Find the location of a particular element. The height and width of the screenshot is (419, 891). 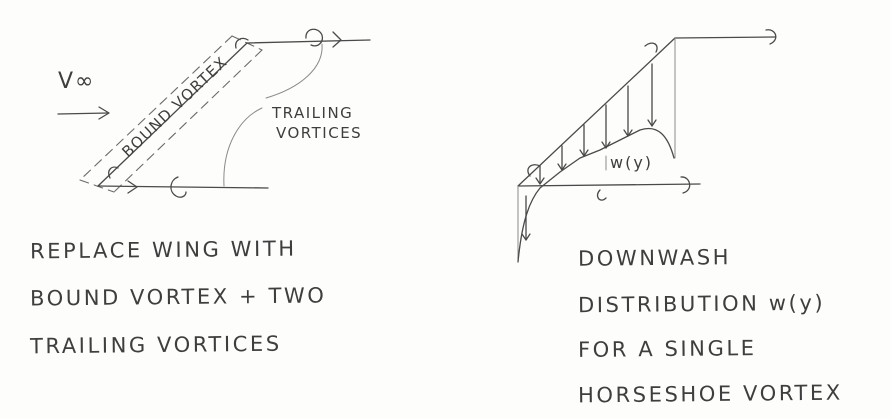

trailing-vortex-lower is located at coordinates (183, 187).